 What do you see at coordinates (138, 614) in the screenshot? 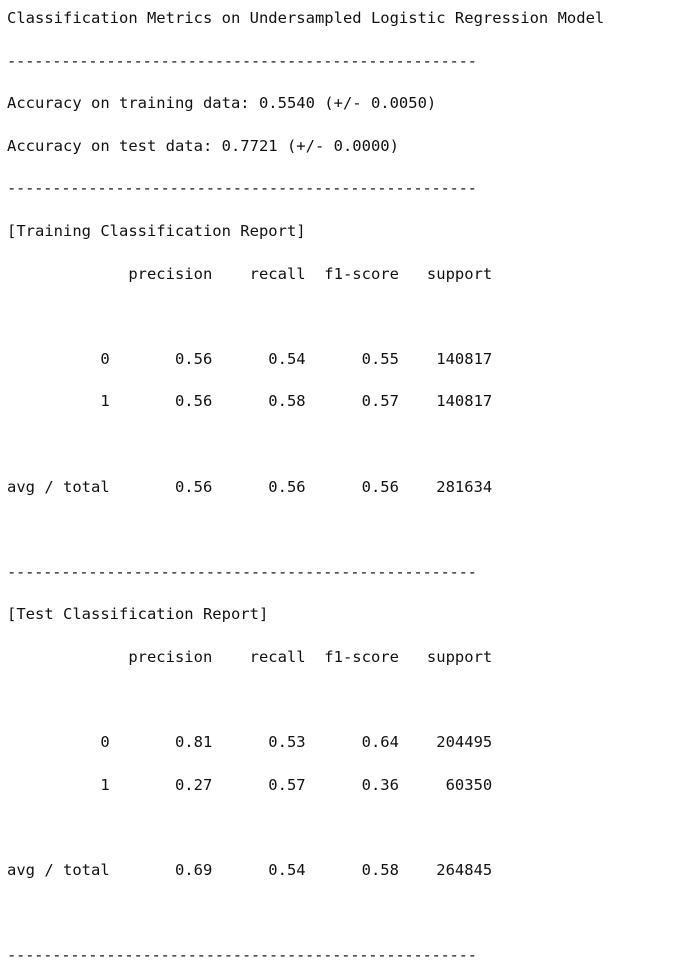
I see `test-report-heading: [Test Classification Report]` at bounding box center [138, 614].